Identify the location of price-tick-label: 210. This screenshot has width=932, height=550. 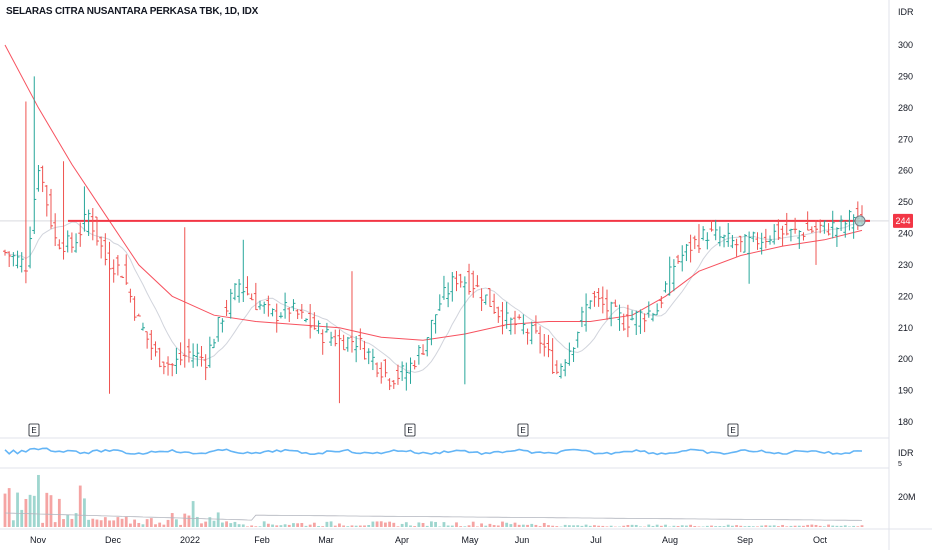
(905, 328).